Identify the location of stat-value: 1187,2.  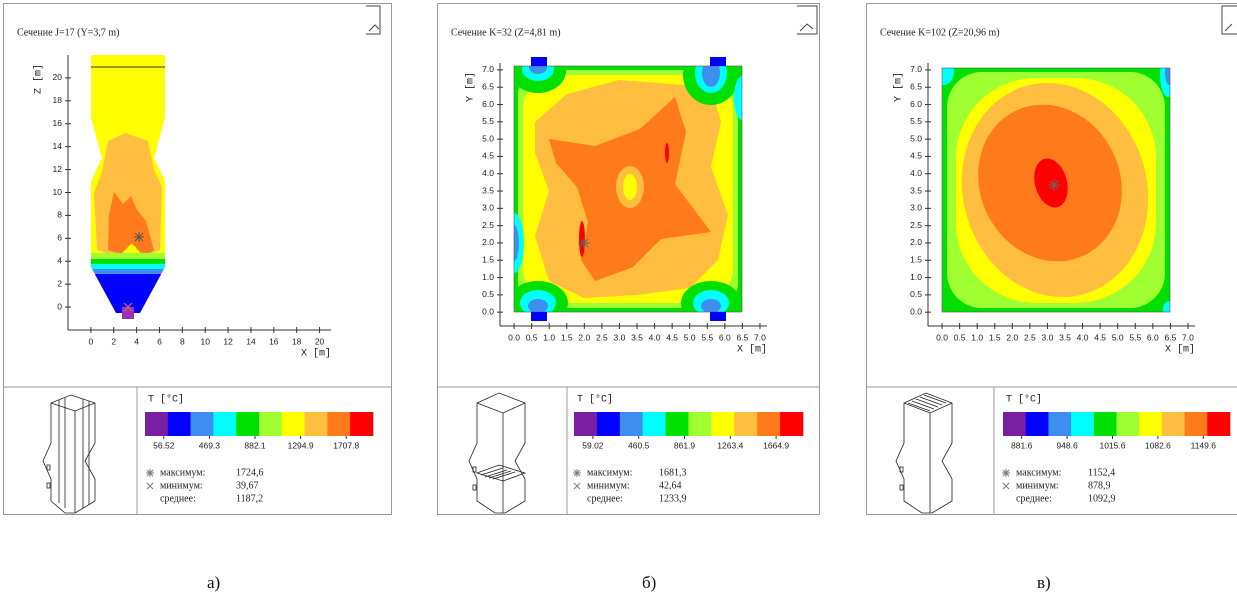
(249, 498).